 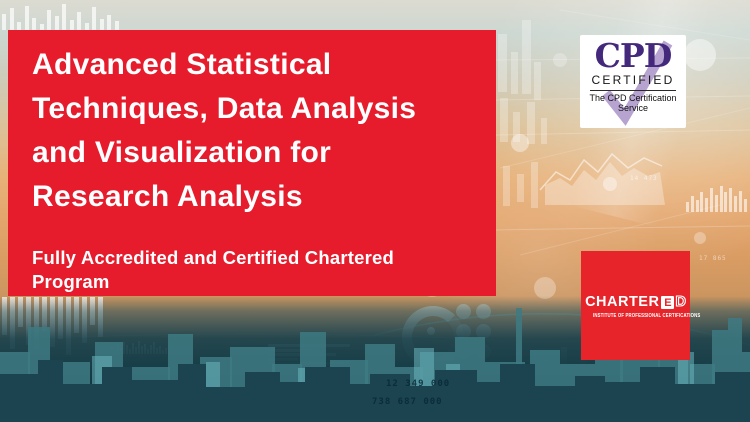 What do you see at coordinates (167, 196) in the screenshot?
I see `course-title-line: Research Analysis` at bounding box center [167, 196].